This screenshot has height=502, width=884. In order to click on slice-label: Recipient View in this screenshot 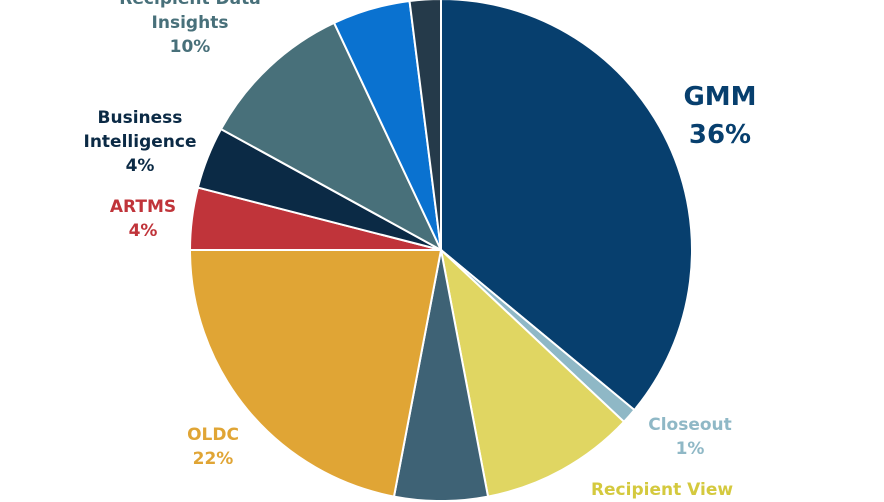, I will do `click(662, 490)`.